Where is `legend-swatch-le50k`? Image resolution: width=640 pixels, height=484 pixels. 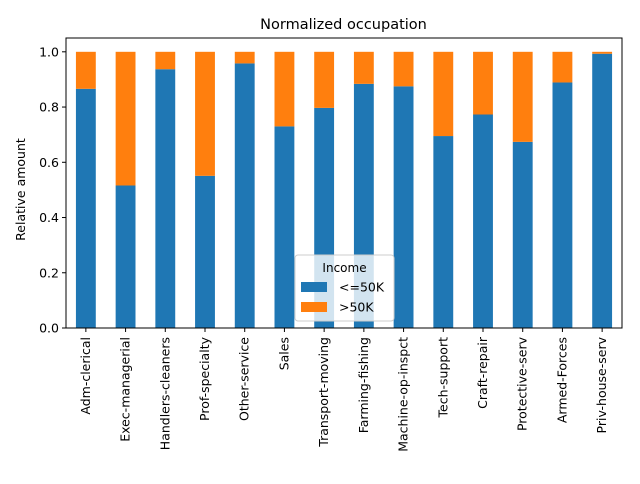
legend-swatch-le50k is located at coordinates (314, 287).